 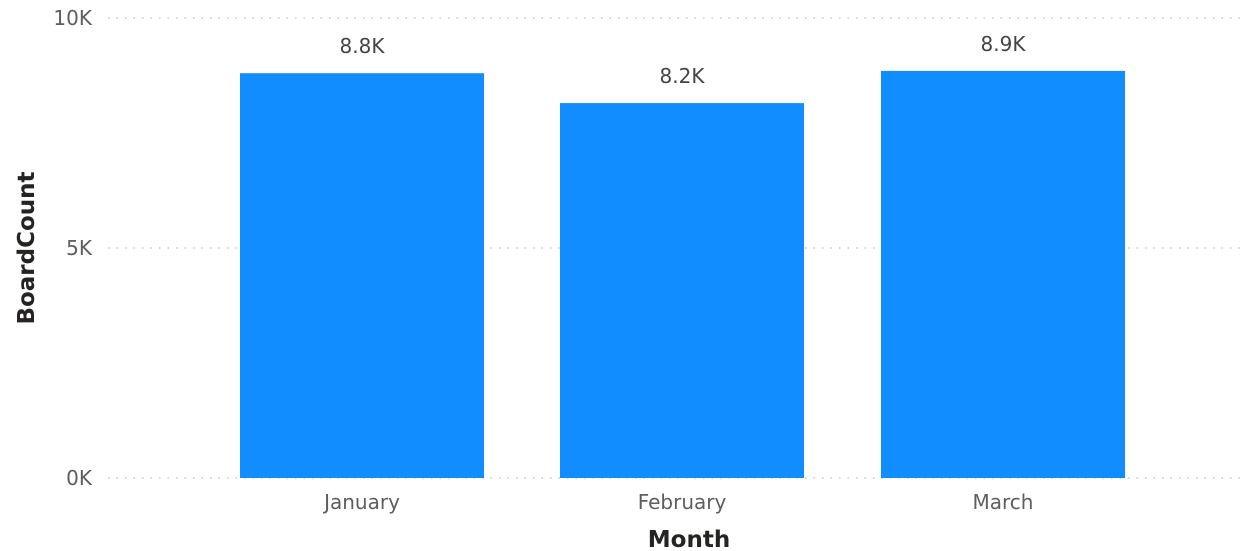 What do you see at coordinates (1003, 274) in the screenshot?
I see `bar-march` at bounding box center [1003, 274].